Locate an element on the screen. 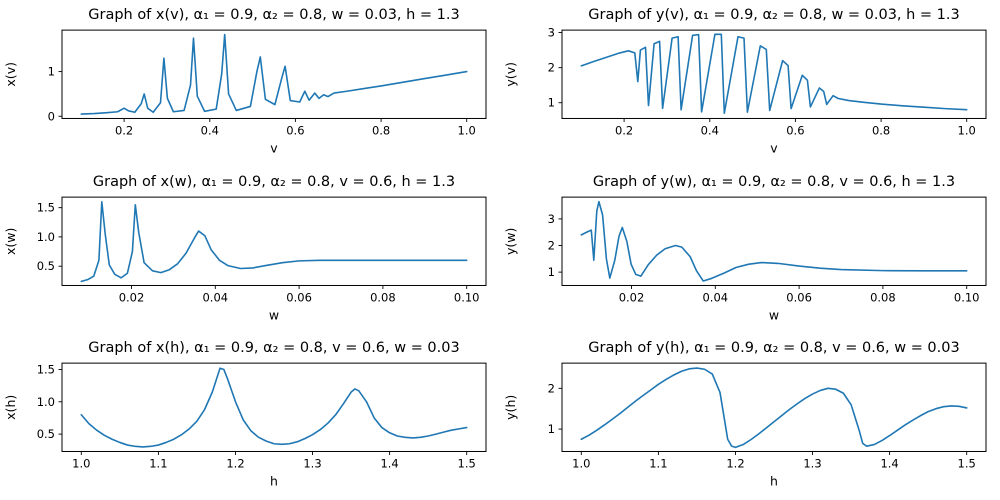 The image size is (1000, 500). plot-area: 0.02 0.04 0.06 0.08 0.10 0.5 1.0 1.5 is located at coordinates (262, 250).